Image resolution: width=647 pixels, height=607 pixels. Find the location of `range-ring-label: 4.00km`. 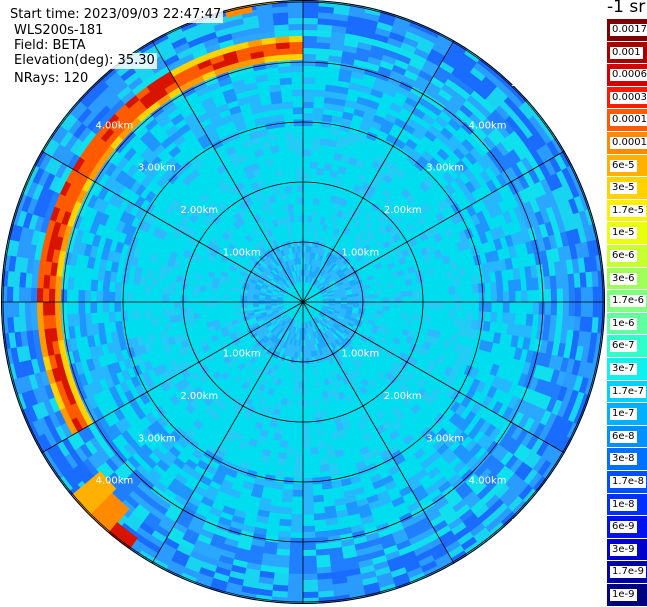

range-ring-label: 4.00km is located at coordinates (115, 125).